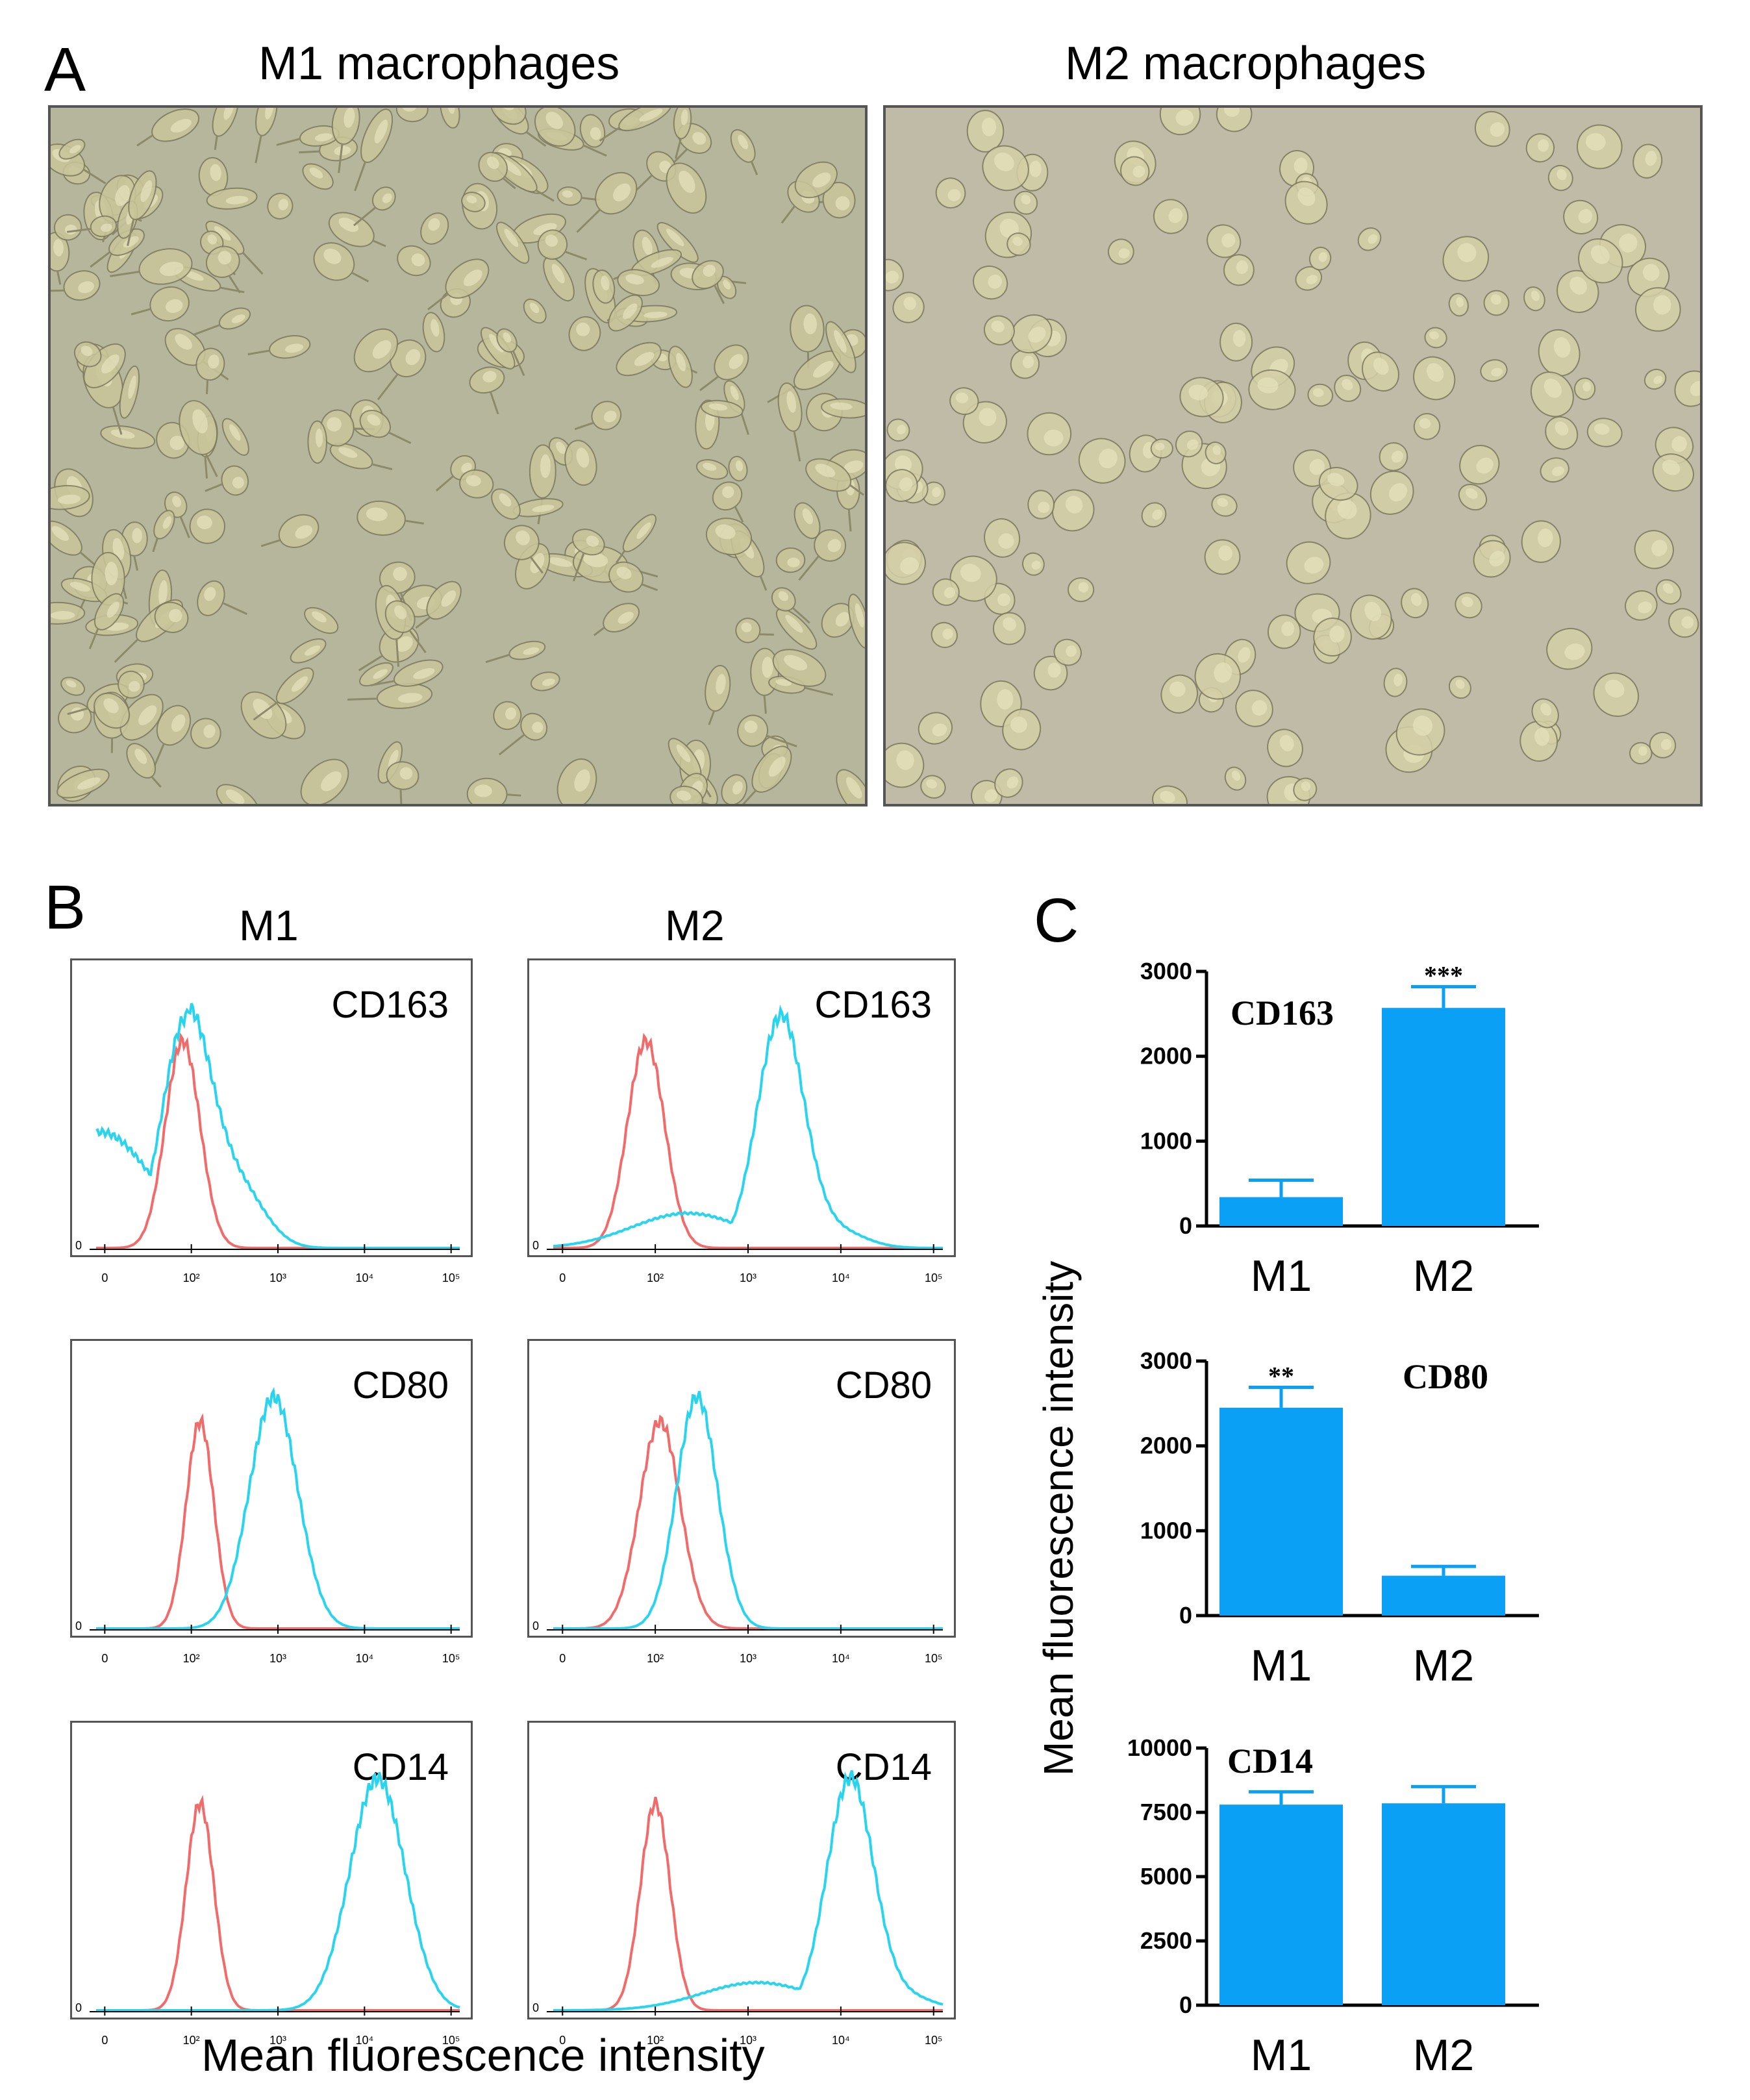  I want to click on bar-m1, so click(1281, 1511).